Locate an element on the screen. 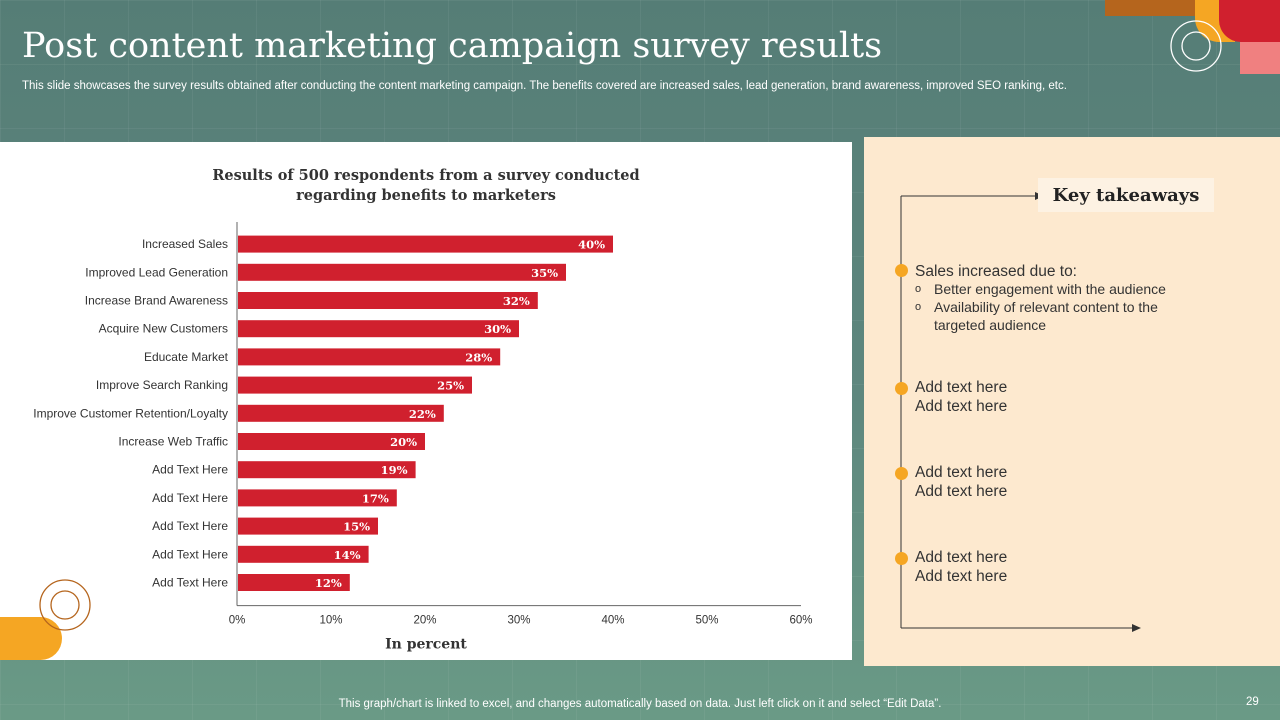  bar-value-label: 25% is located at coordinates (450, 386).